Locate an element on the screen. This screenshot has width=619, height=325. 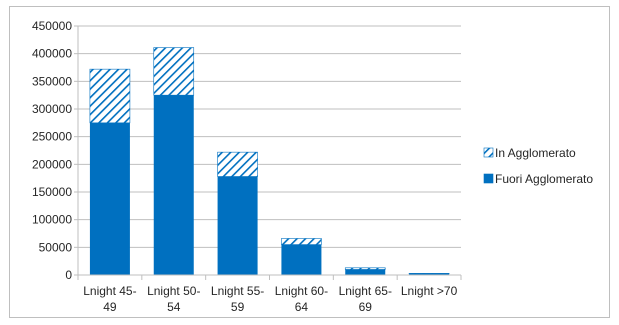
x-tick-label: Lnight 50- is located at coordinates (173, 291).